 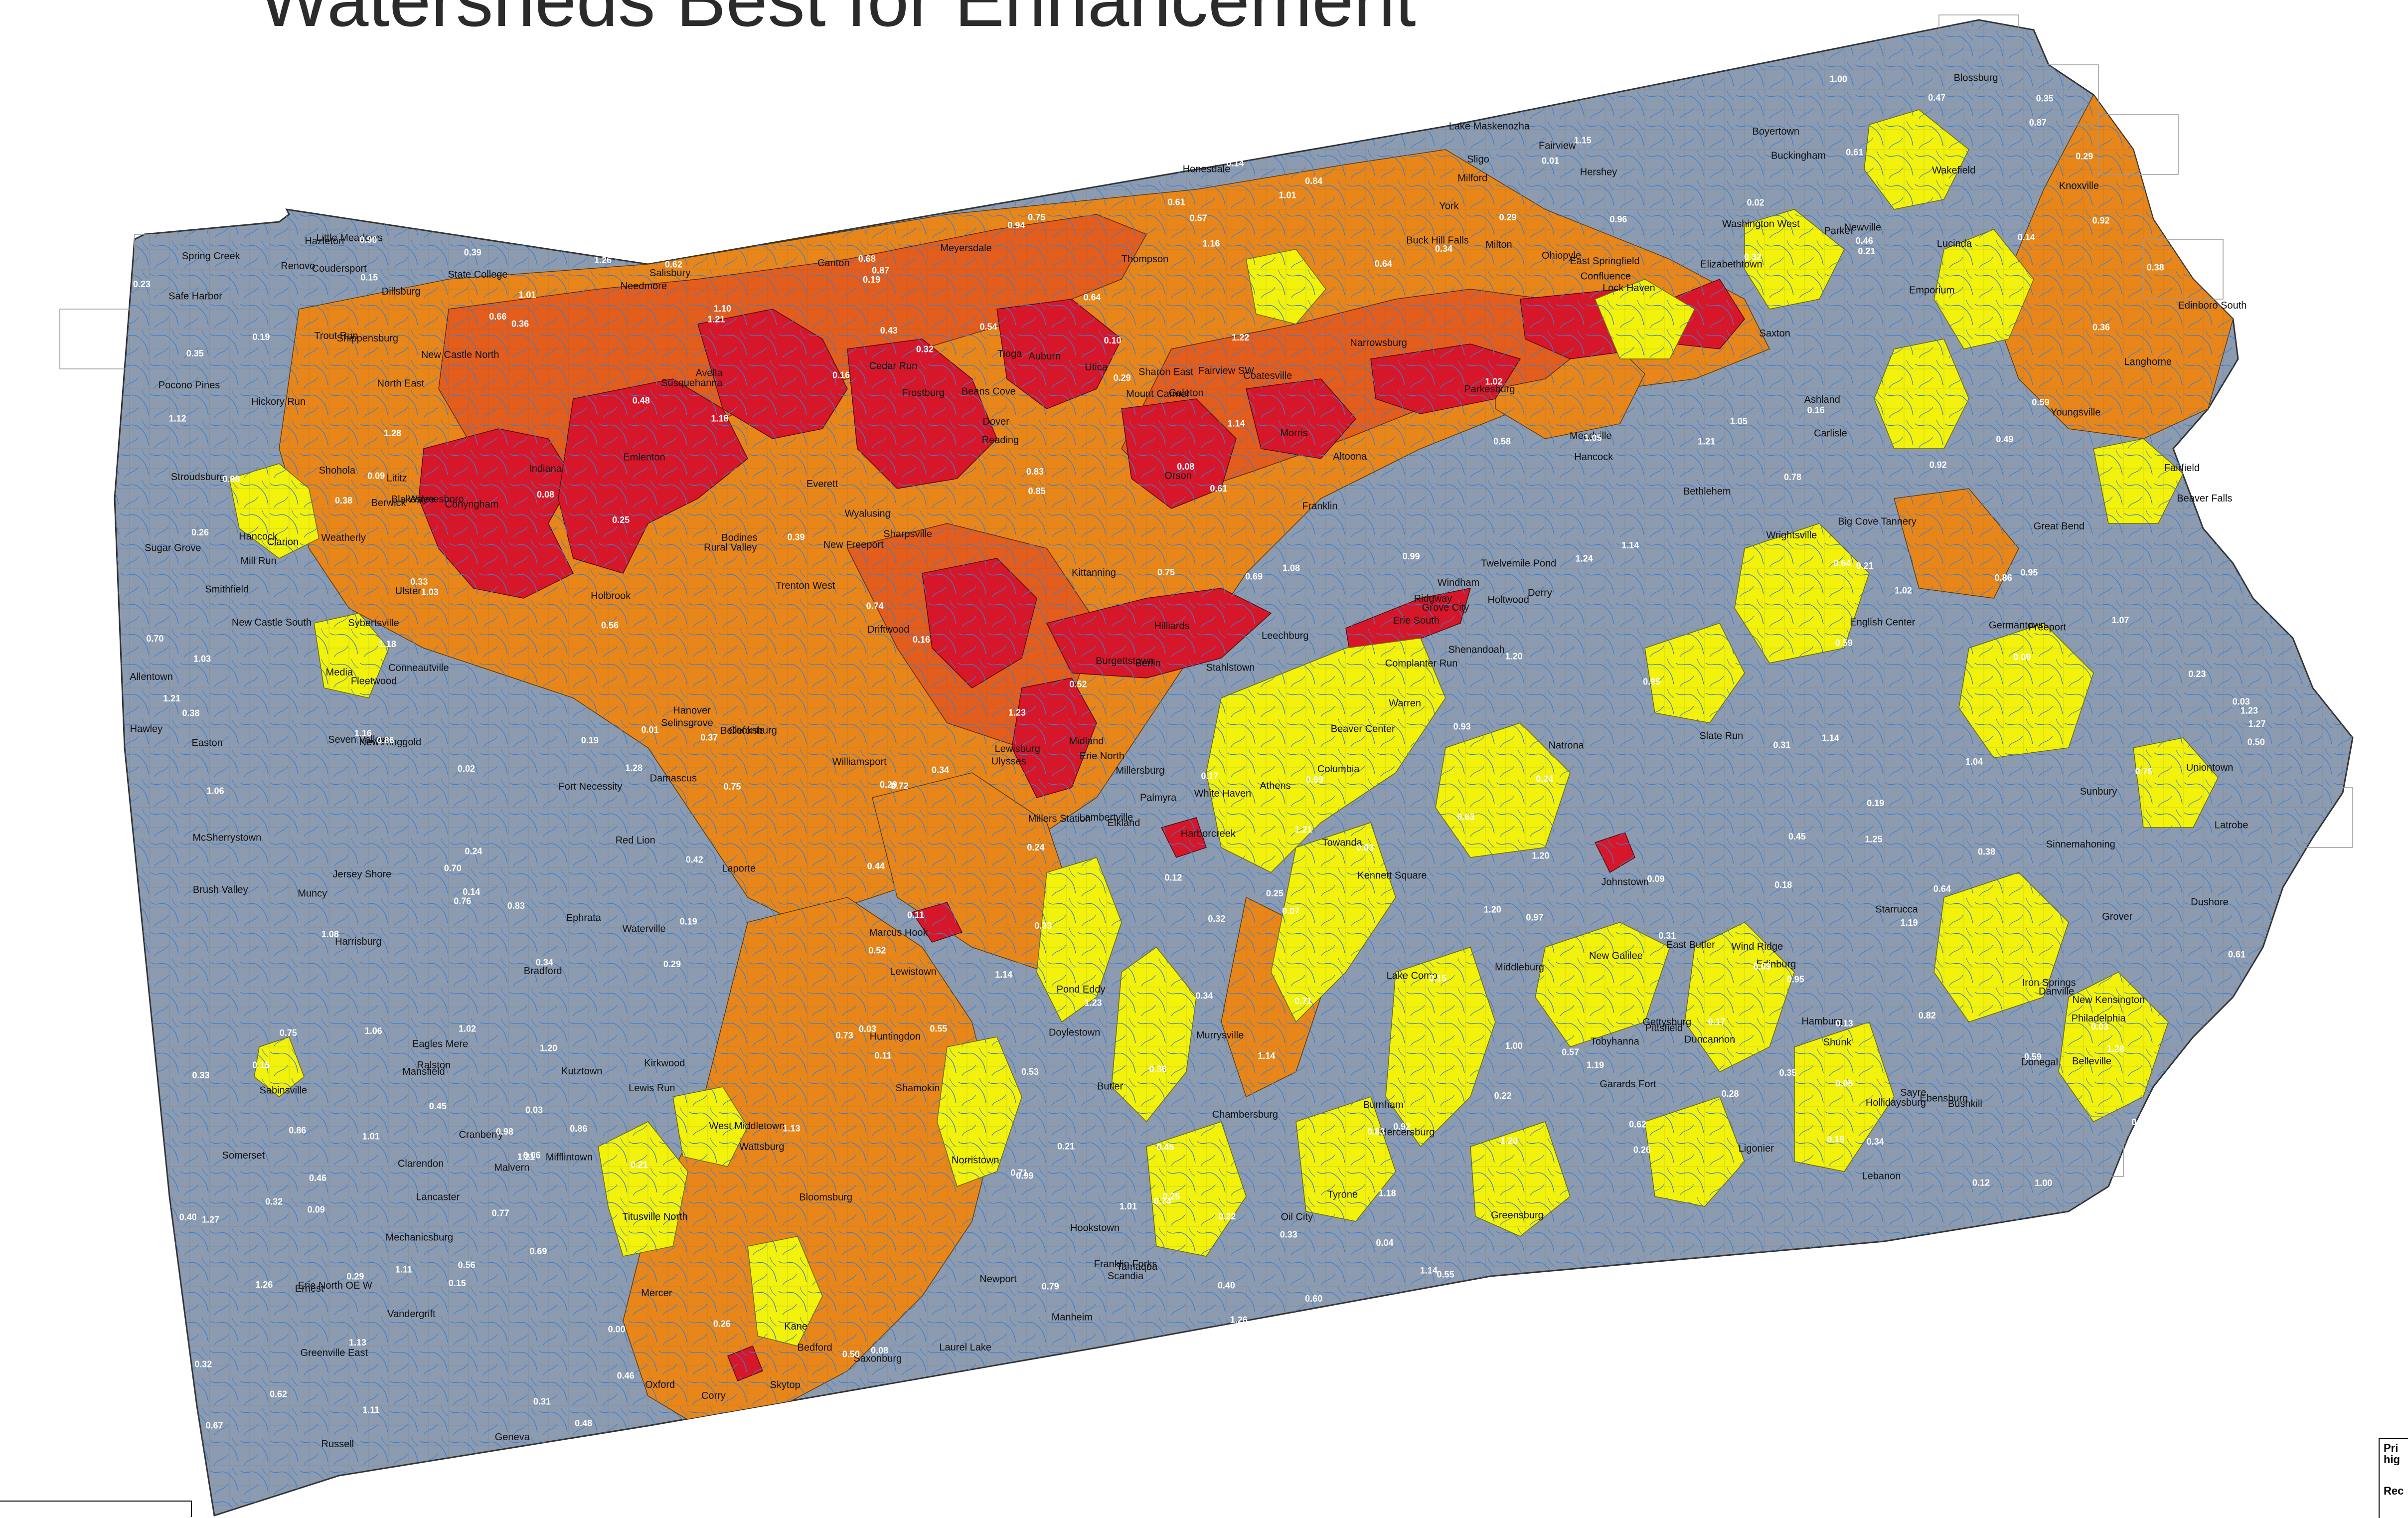 I want to click on place-label: Lewistown, so click(x=913, y=973).